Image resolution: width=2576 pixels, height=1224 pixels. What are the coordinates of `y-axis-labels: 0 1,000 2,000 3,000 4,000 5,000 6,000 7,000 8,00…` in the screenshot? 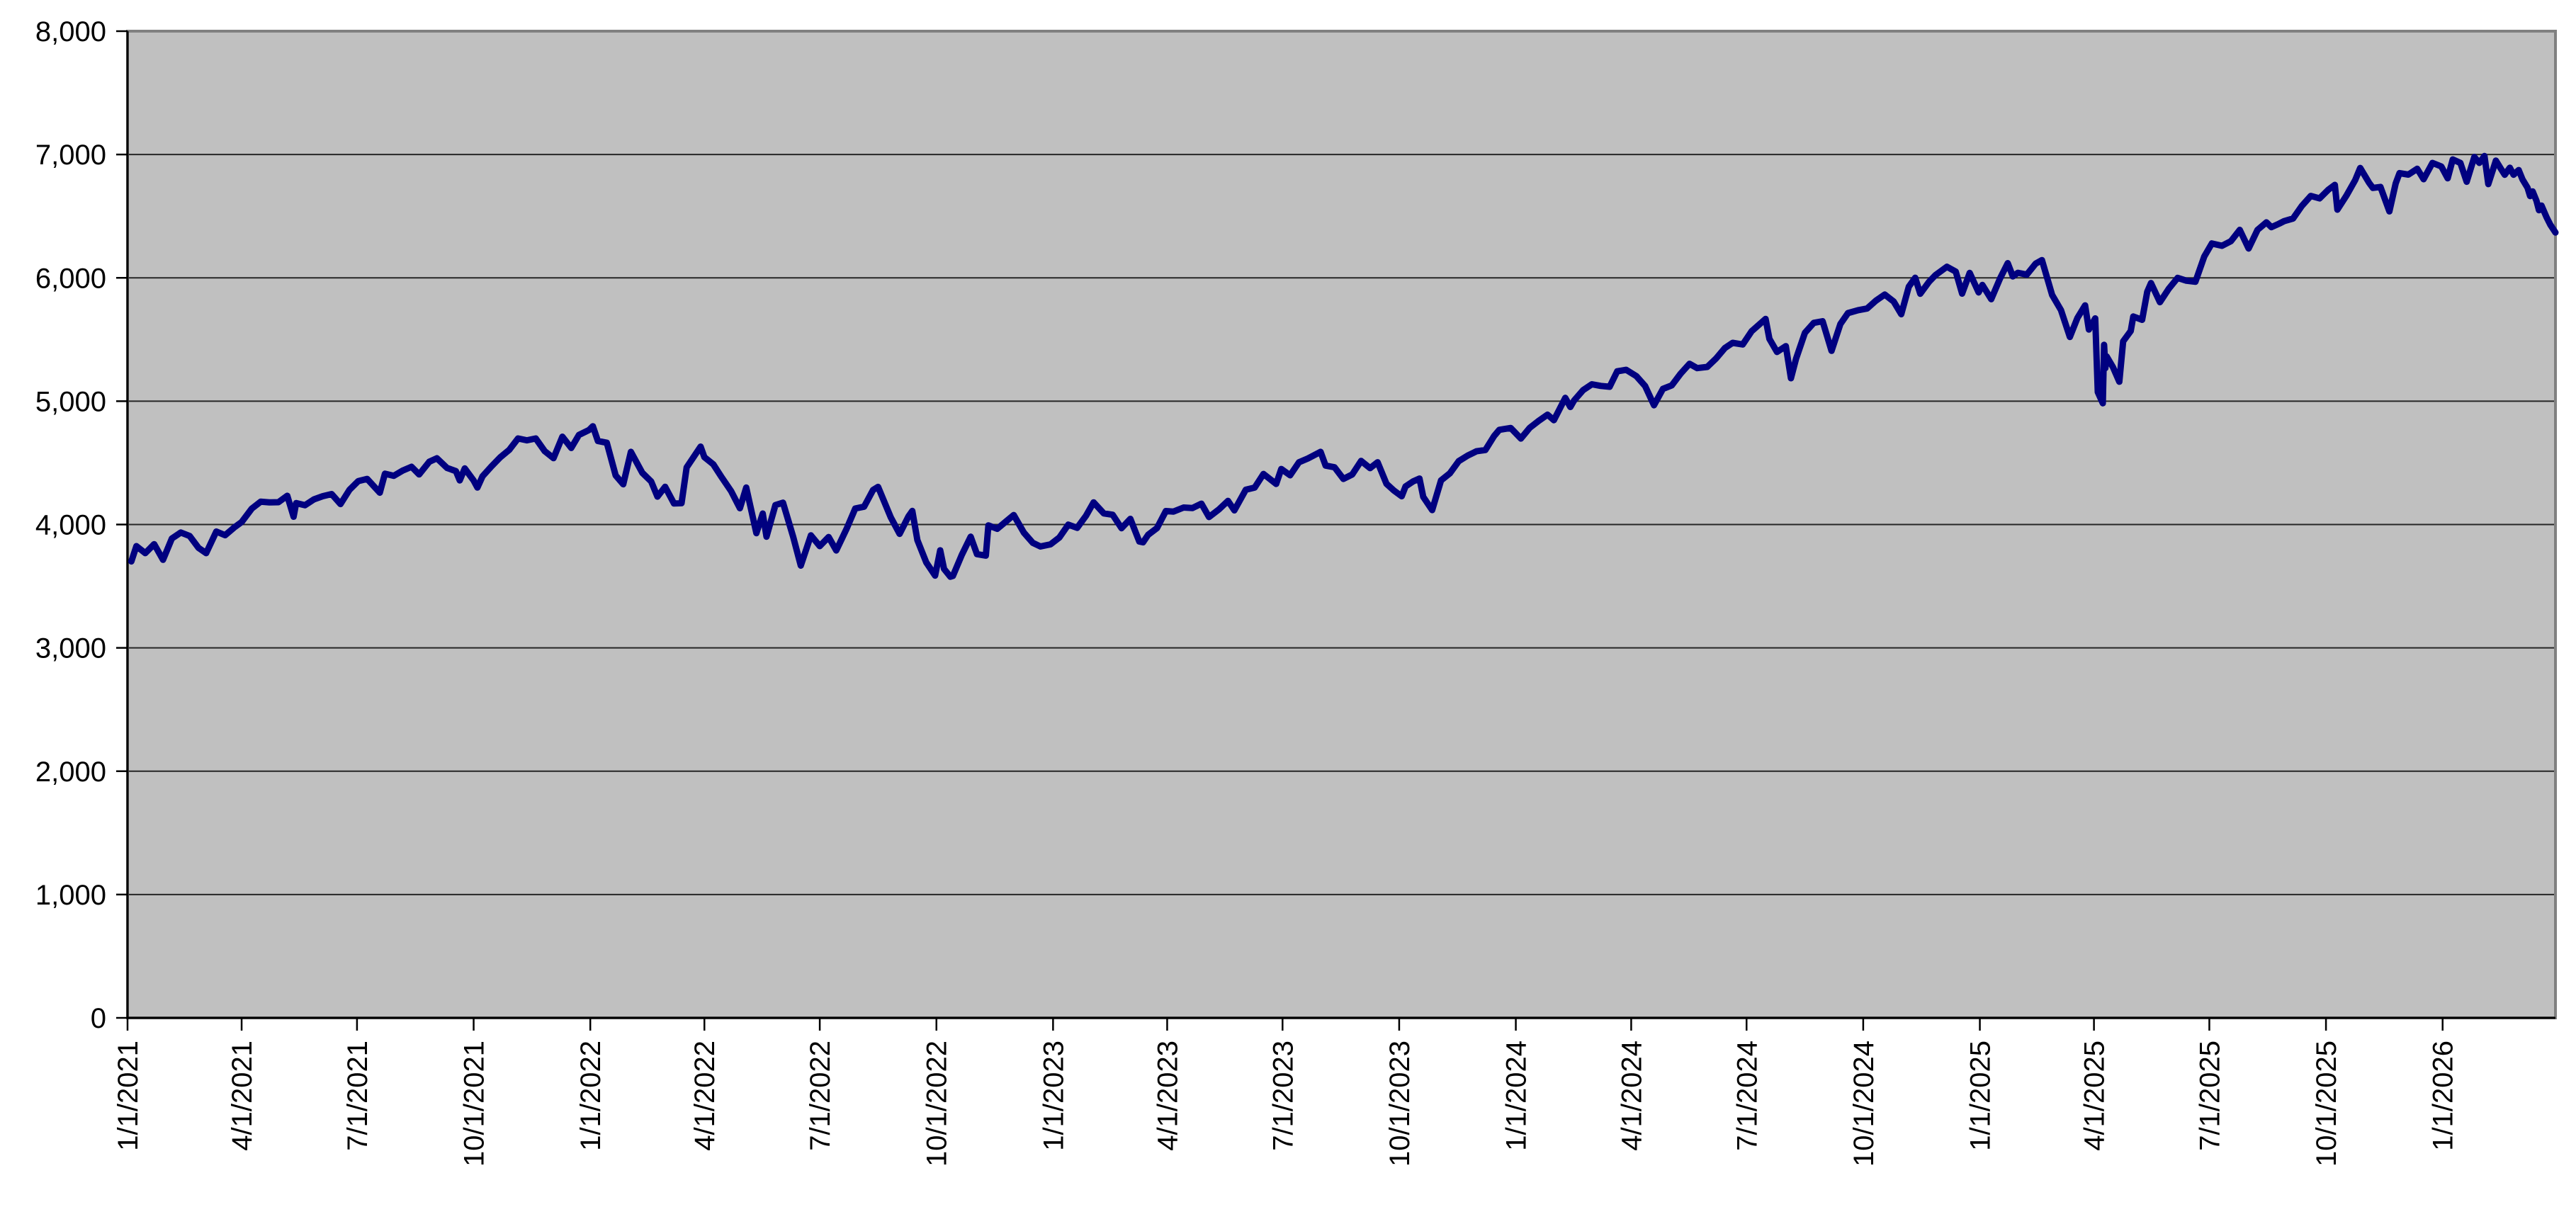 It's located at (81, 525).